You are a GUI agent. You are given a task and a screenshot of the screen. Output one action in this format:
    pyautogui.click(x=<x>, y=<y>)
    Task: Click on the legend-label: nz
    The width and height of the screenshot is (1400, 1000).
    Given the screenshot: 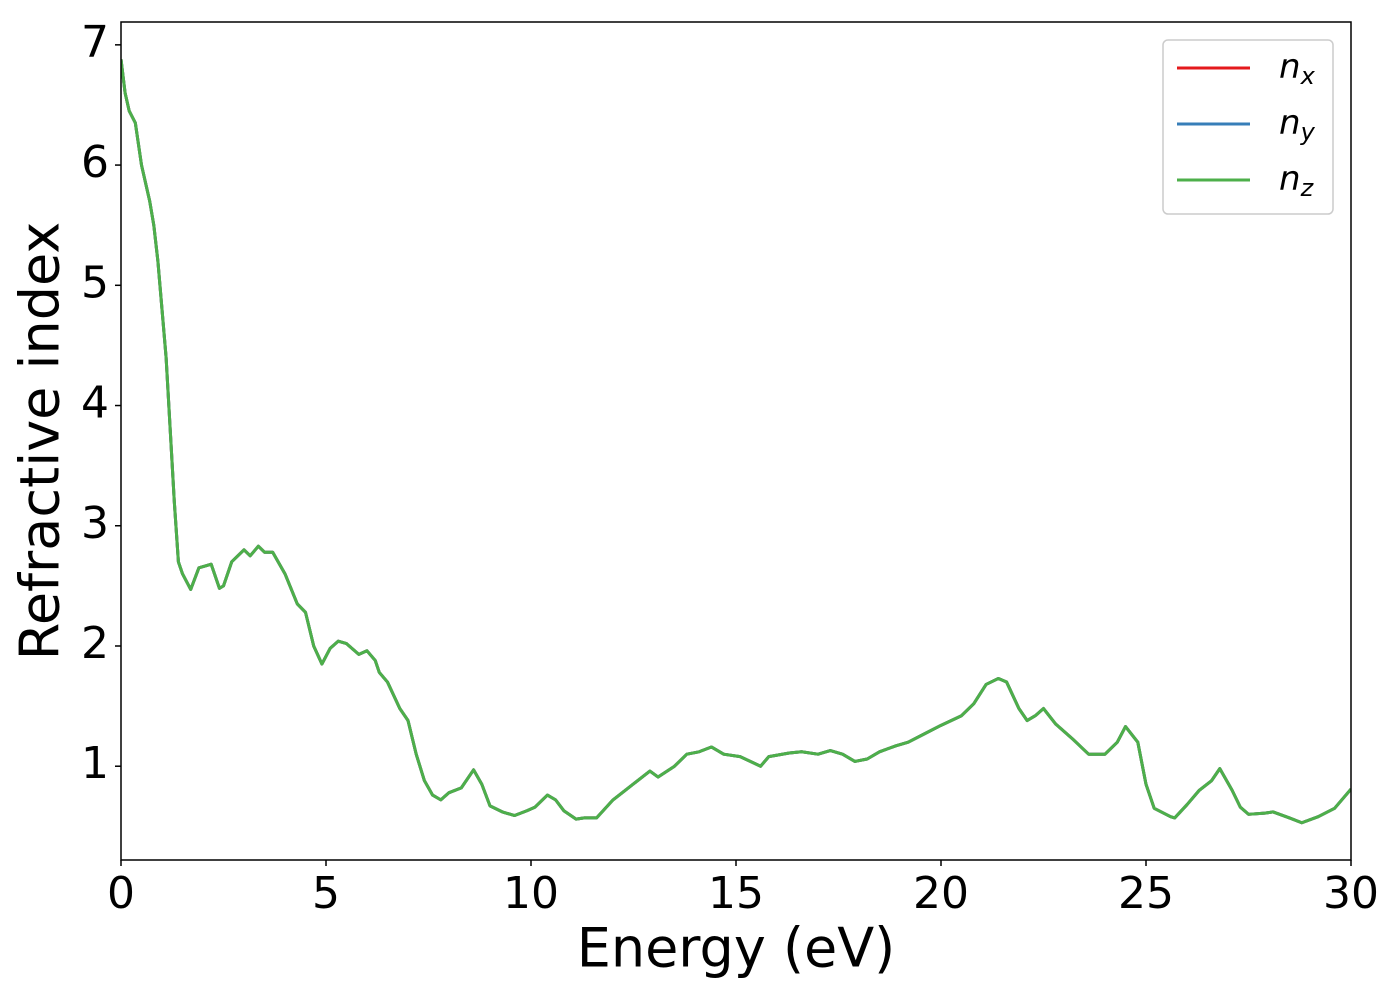 What is the action you would take?
    pyautogui.click(x=1297, y=181)
    